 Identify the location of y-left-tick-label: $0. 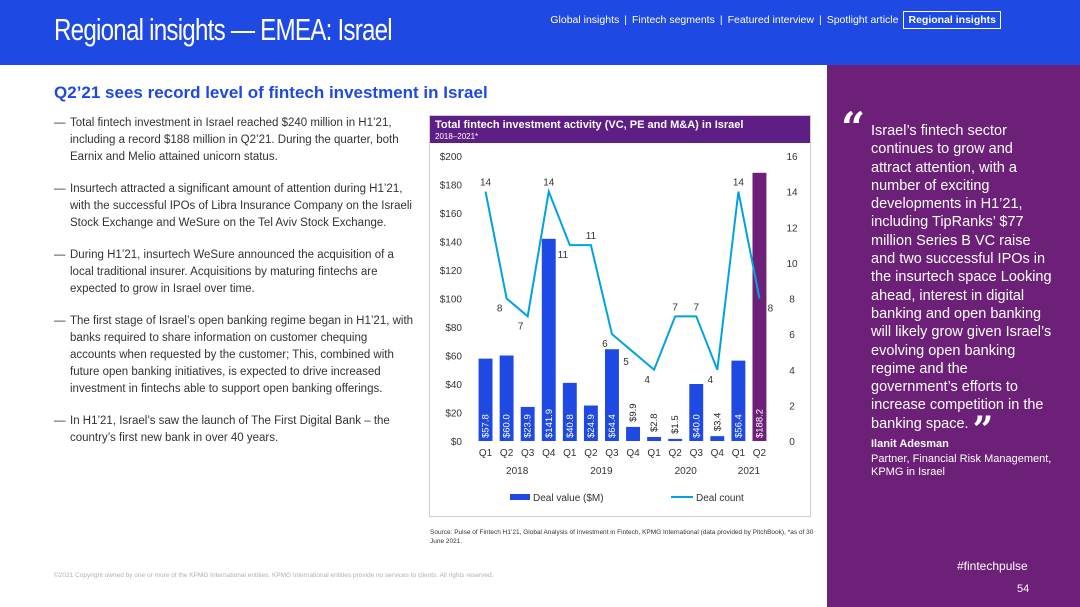
(457, 442).